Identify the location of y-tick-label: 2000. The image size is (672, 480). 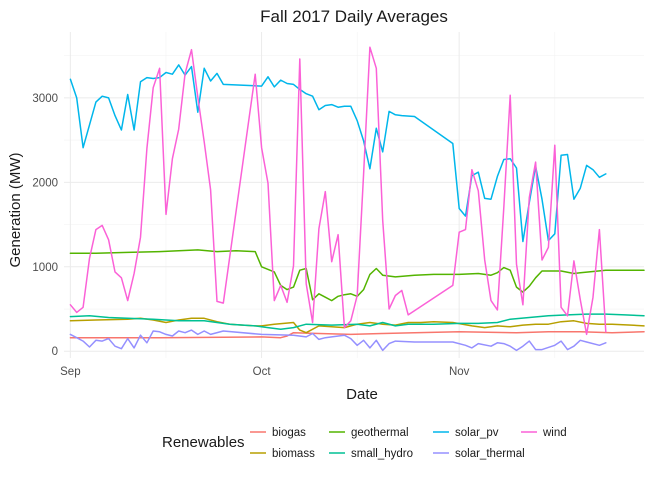
(45, 183).